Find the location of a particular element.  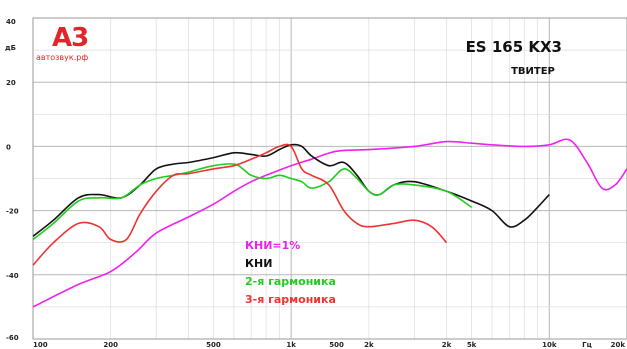

y-tick-label: -20 is located at coordinates (12, 212).